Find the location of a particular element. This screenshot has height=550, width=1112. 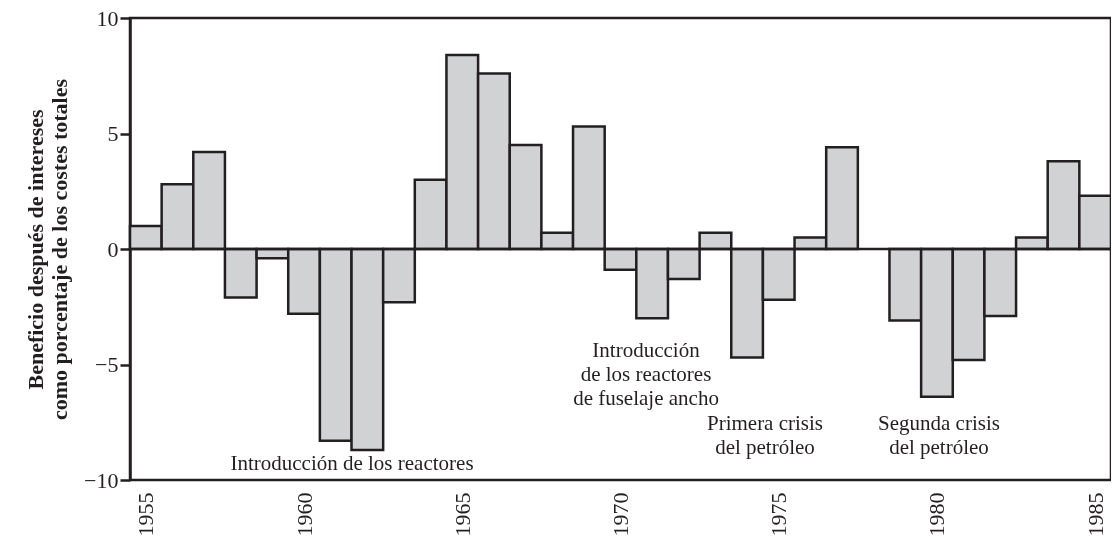

x-tick-label: 1980 is located at coordinates (937, 514).